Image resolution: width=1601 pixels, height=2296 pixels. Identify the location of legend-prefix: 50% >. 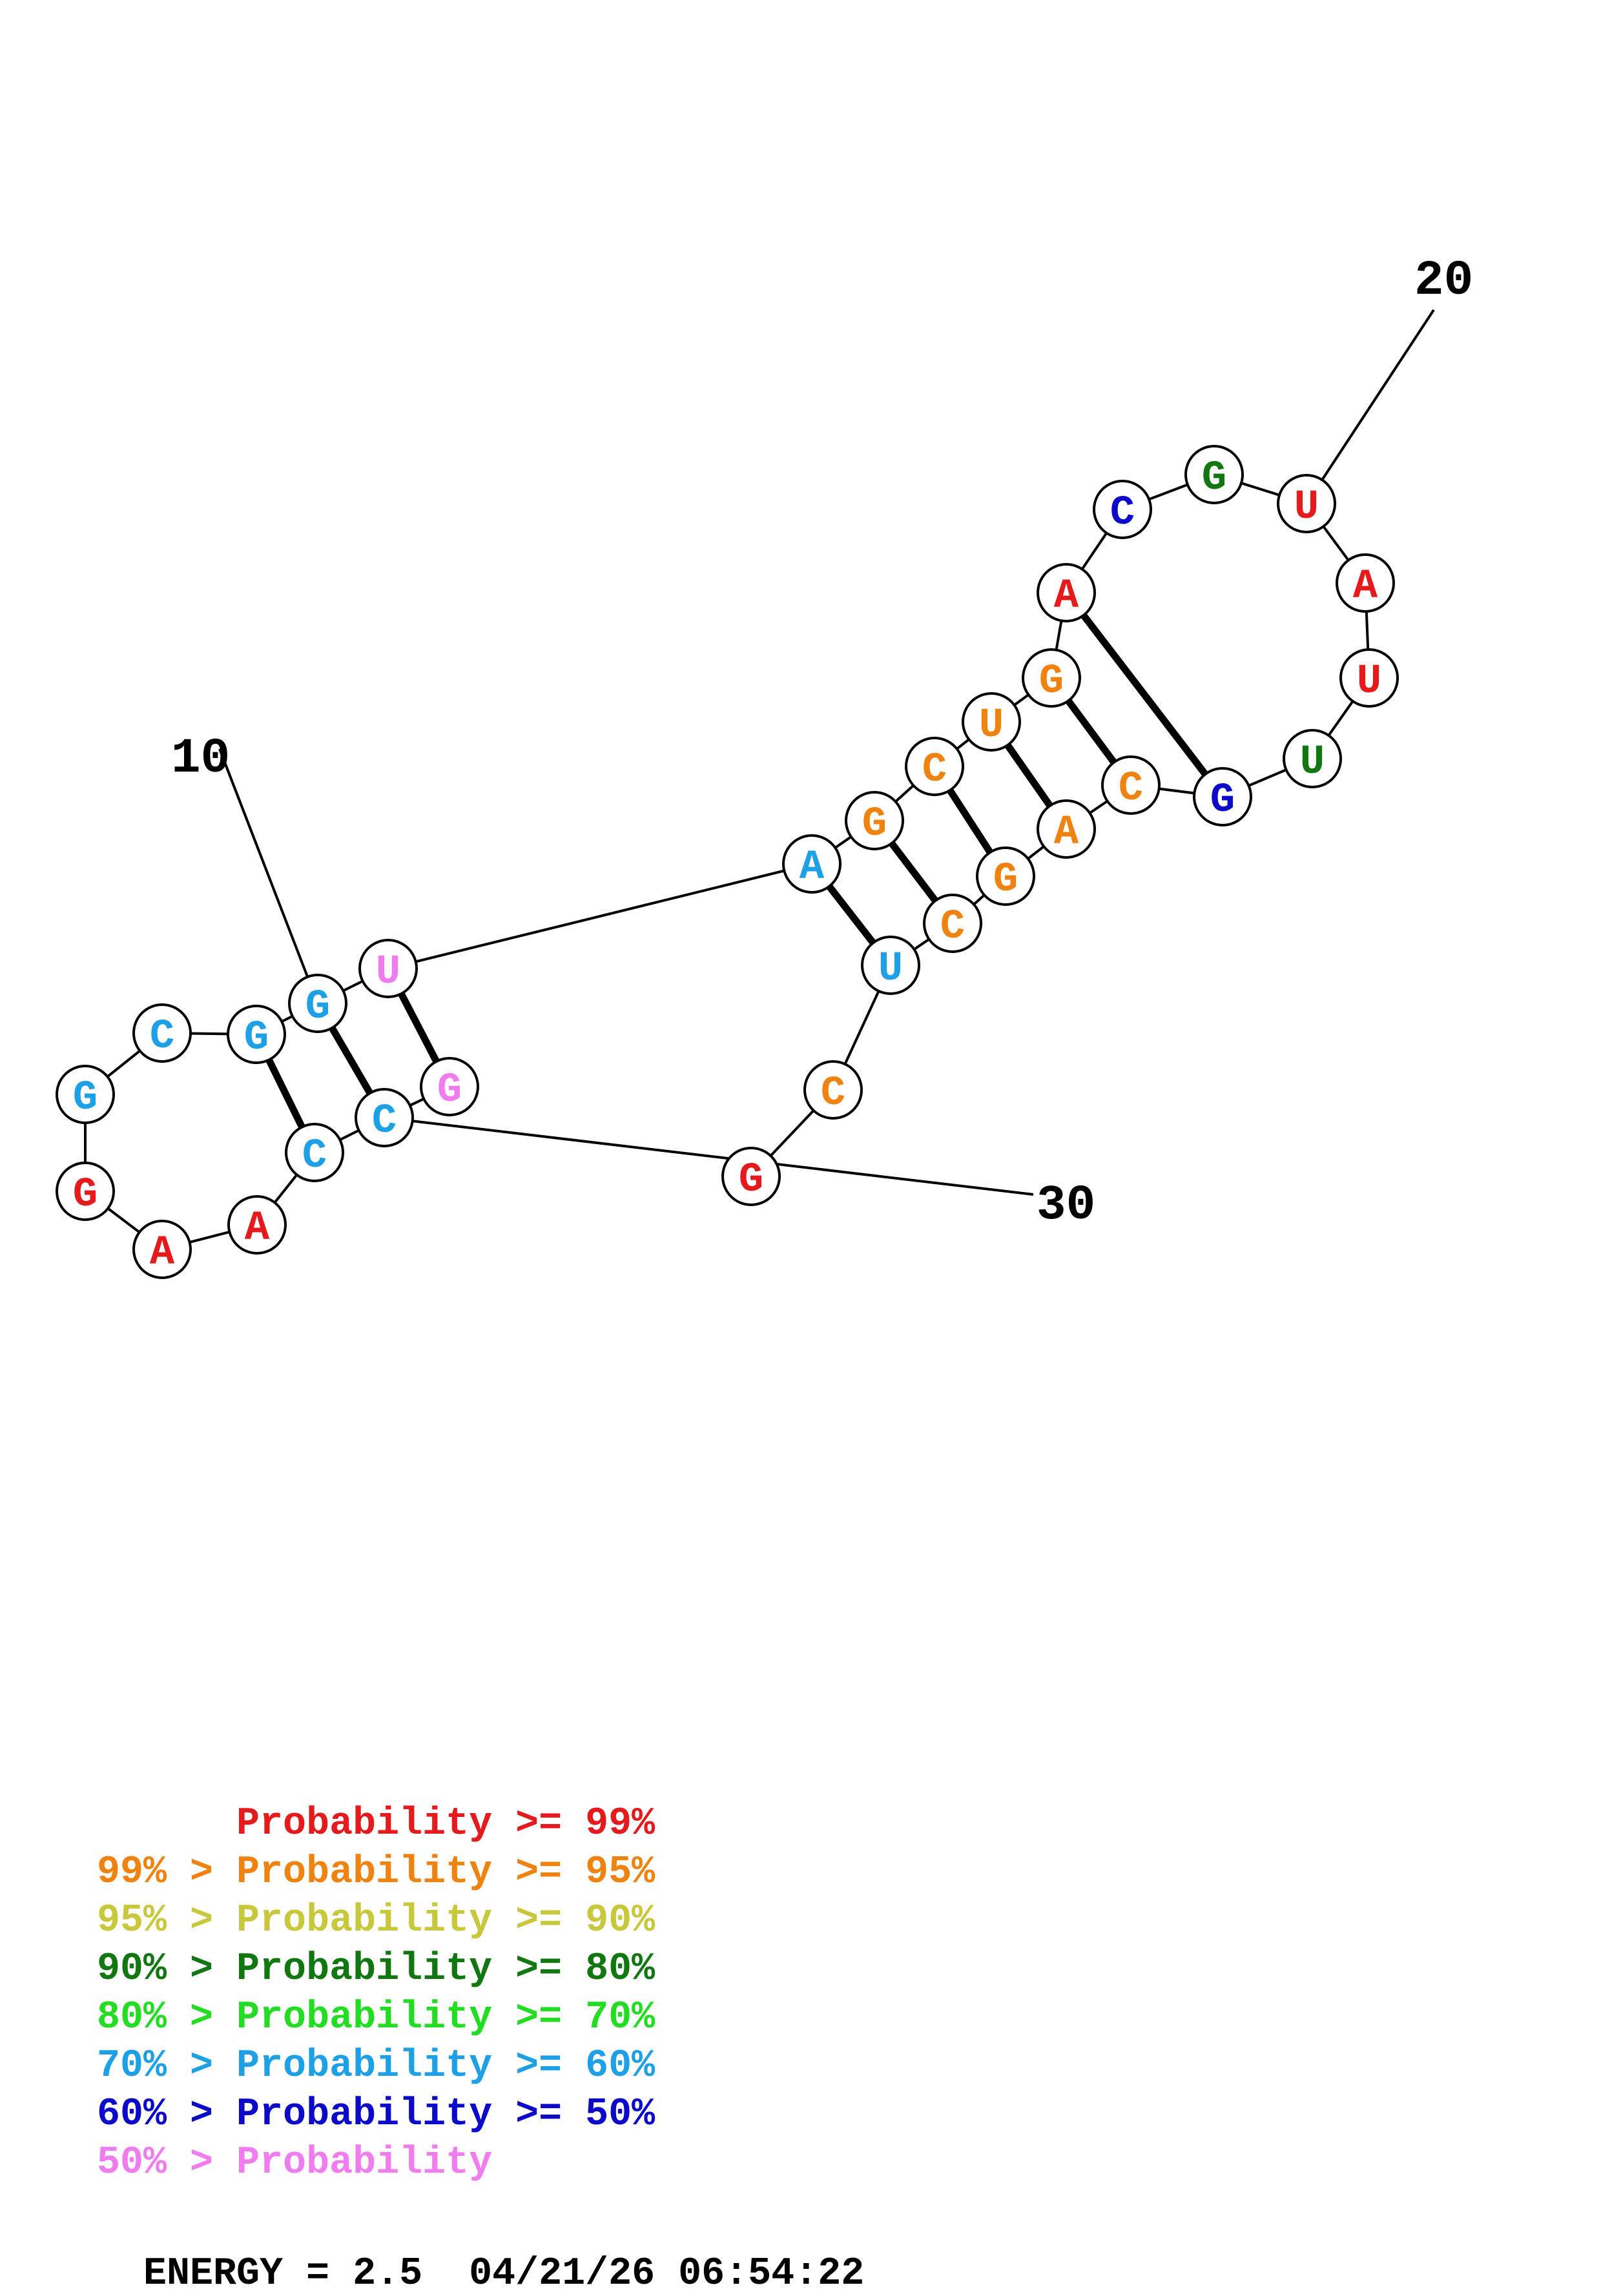
(167, 2163).